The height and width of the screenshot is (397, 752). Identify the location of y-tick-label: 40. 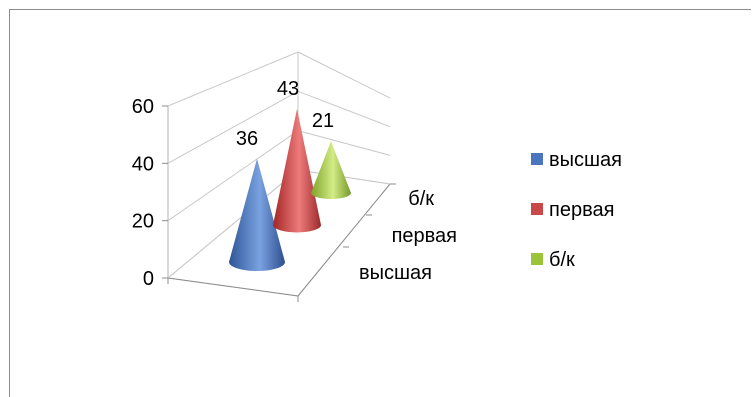
(143, 164).